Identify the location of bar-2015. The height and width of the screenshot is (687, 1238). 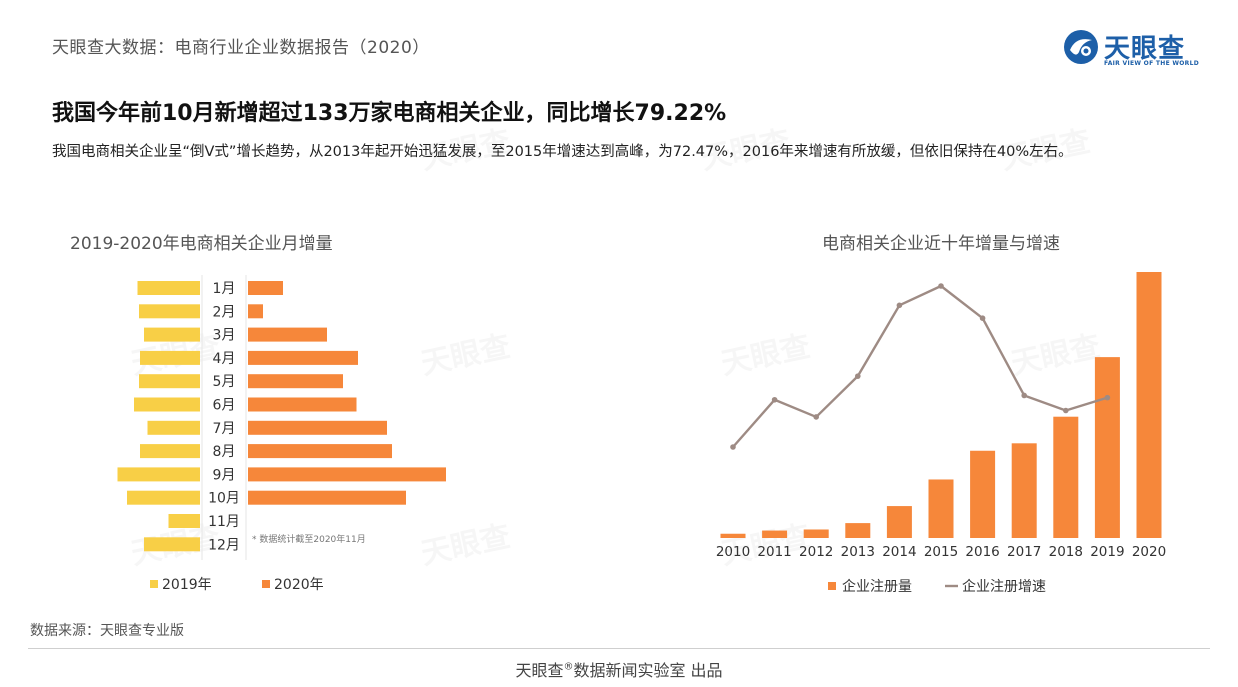
(941, 508).